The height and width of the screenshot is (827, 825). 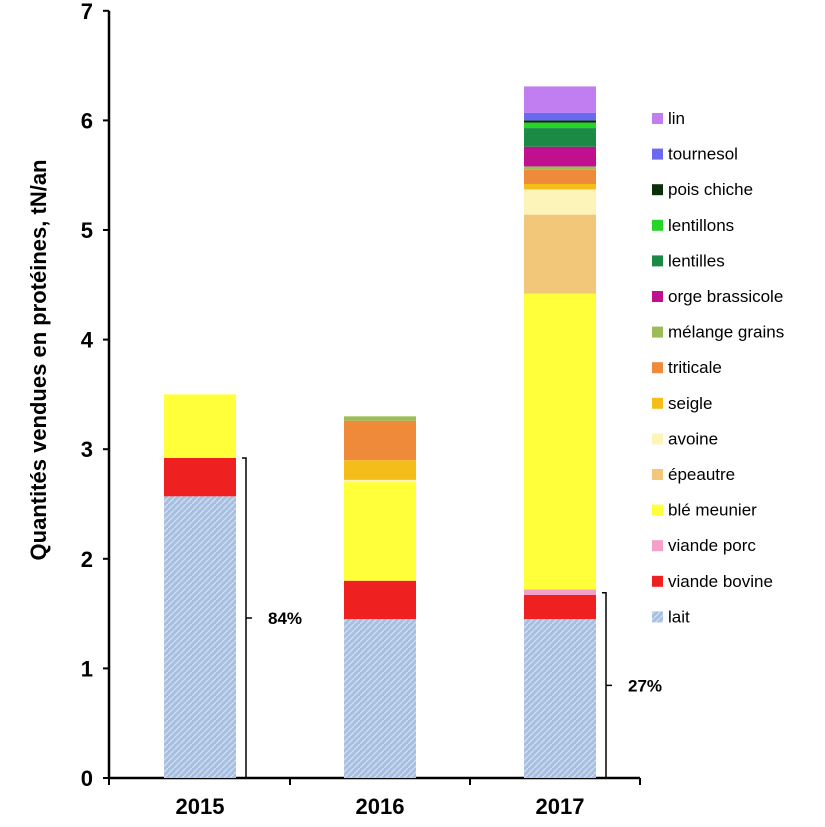 I want to click on y-tick-label: 6, so click(x=87, y=120).